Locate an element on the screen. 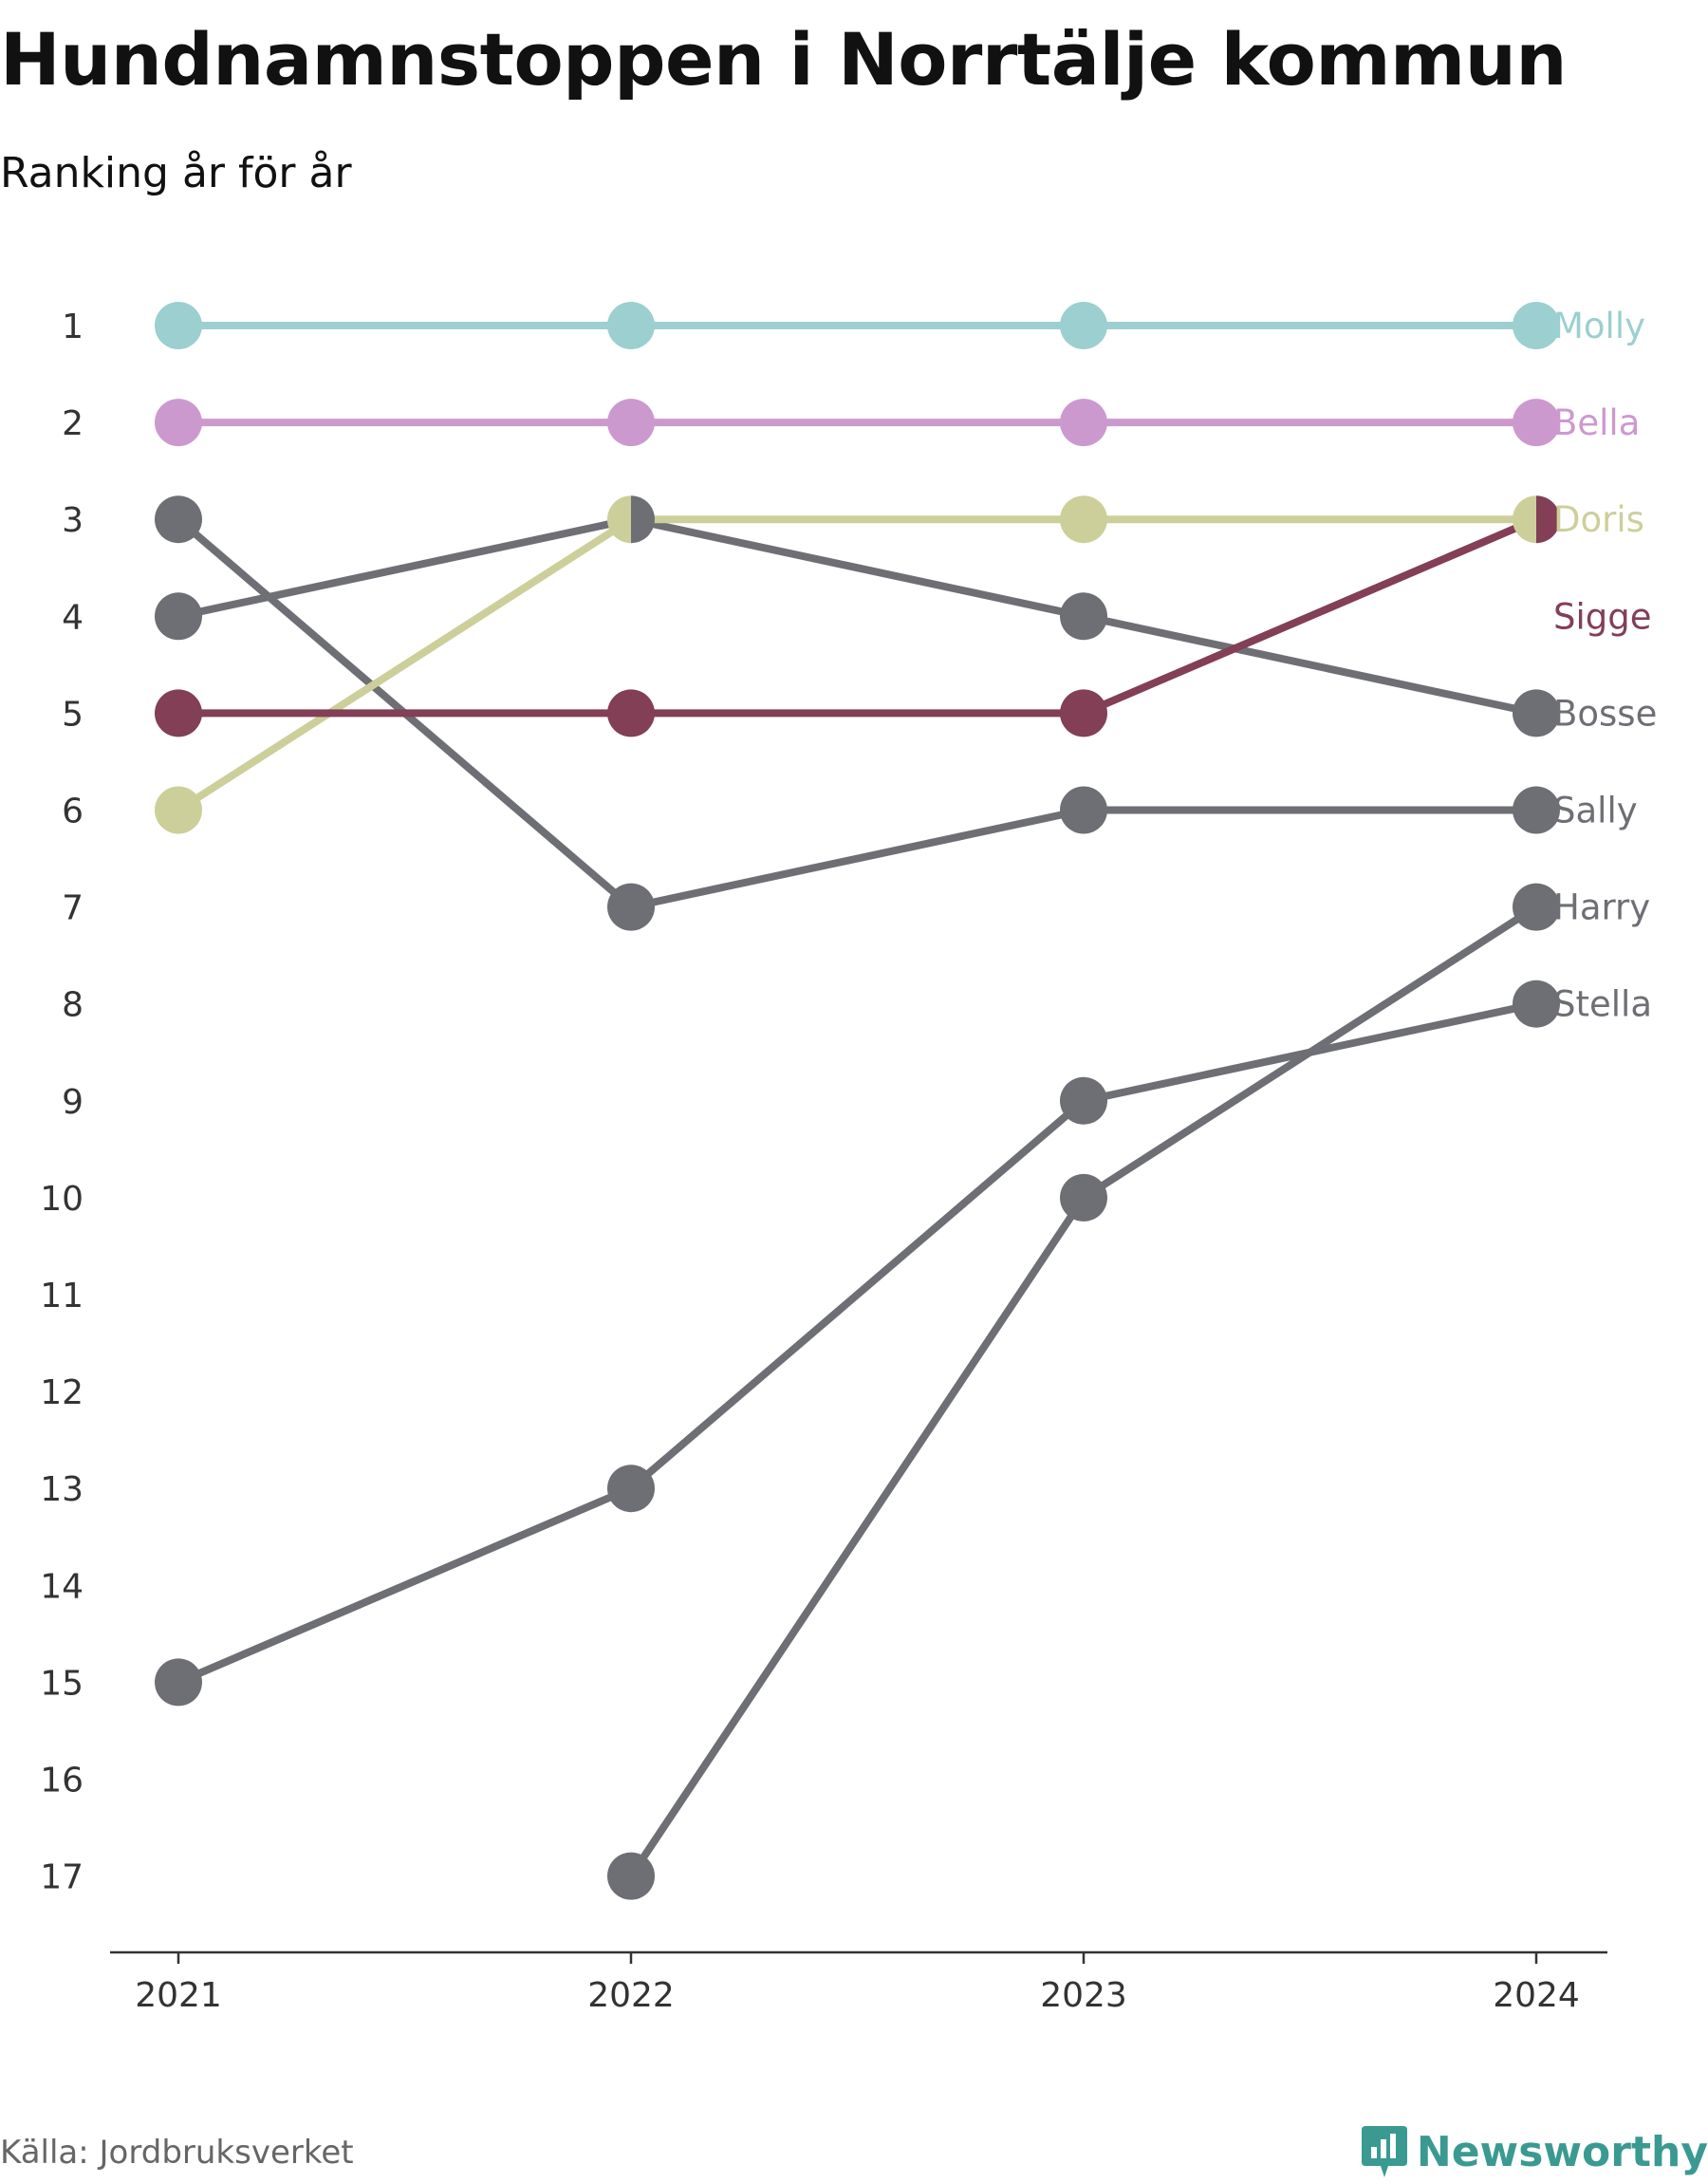  y-tick-label: 11 is located at coordinates (62, 1296).